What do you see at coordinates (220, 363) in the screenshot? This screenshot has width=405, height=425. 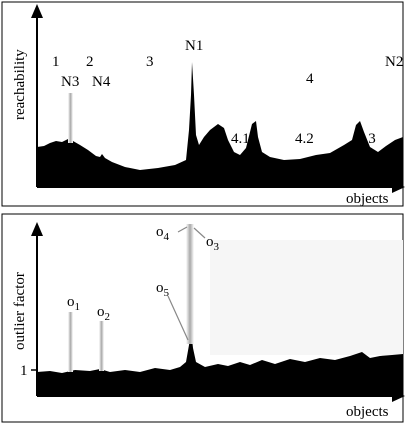 I see `outlier-factor-profile` at bounding box center [220, 363].